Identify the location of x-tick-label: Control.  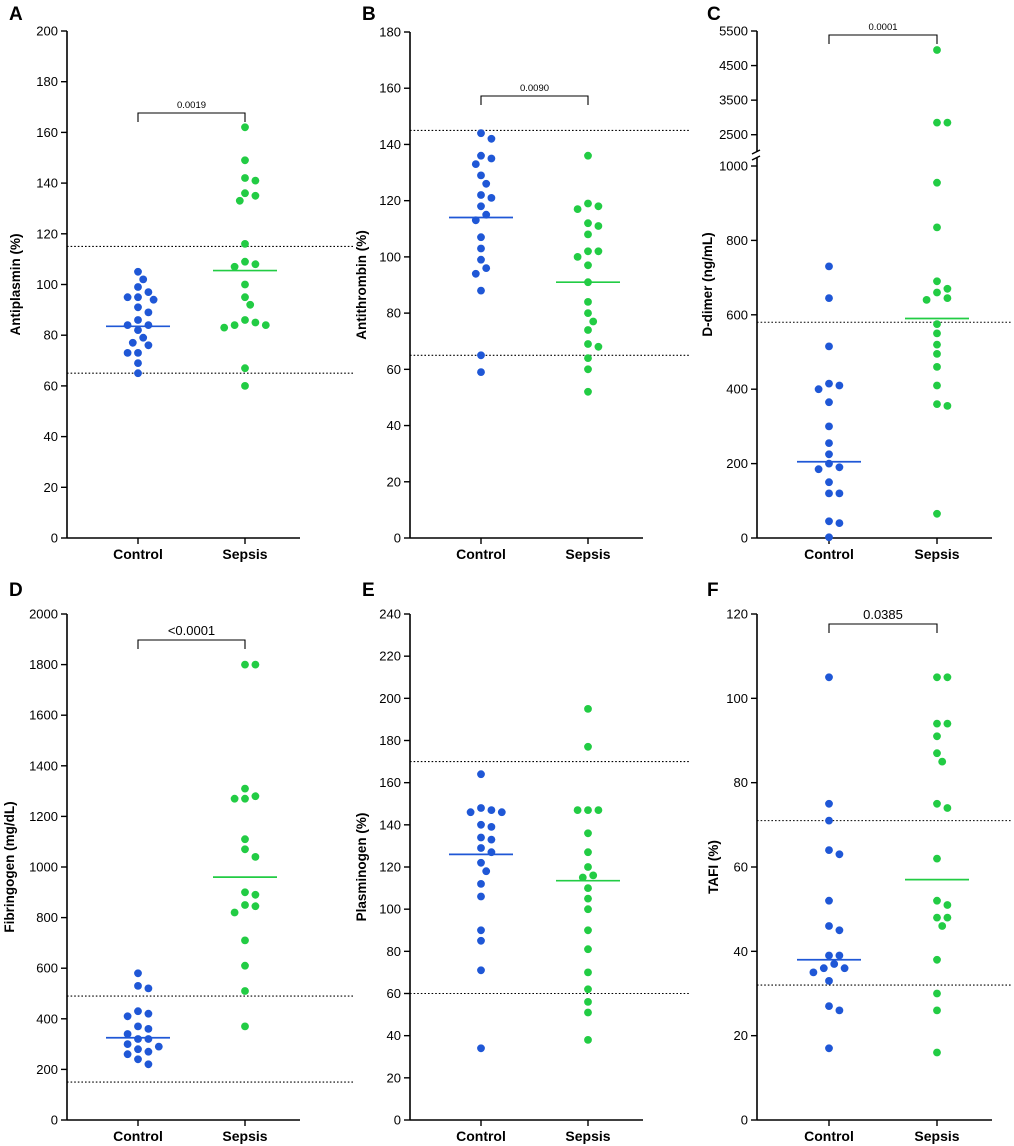
(829, 1136).